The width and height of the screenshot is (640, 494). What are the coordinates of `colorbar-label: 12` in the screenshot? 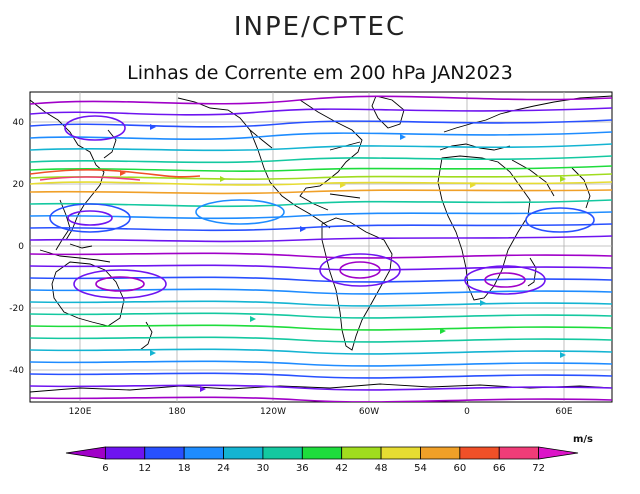 It's located at (144, 468).